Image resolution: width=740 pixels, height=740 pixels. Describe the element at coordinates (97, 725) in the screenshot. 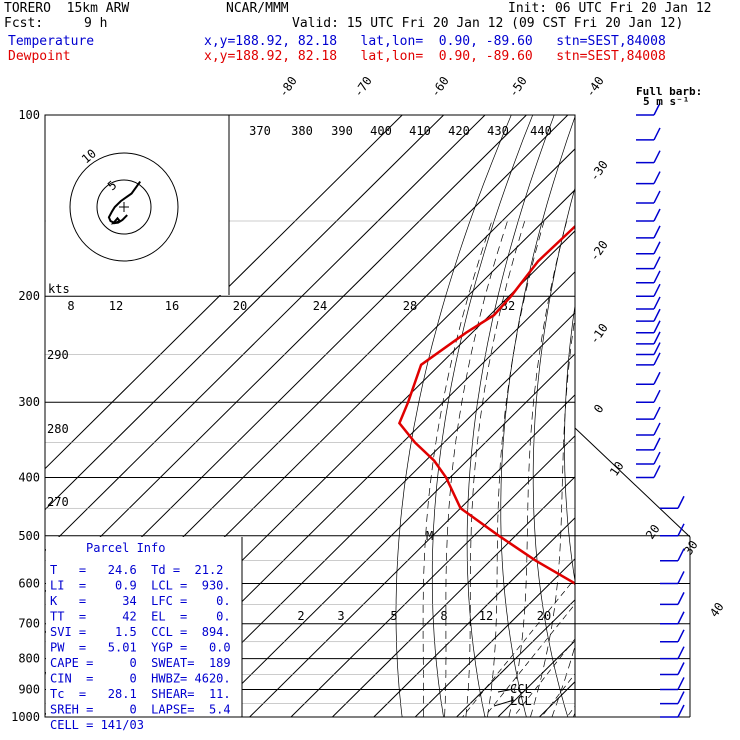

I see `parcel-info-row: CELL = 141/03` at that location.